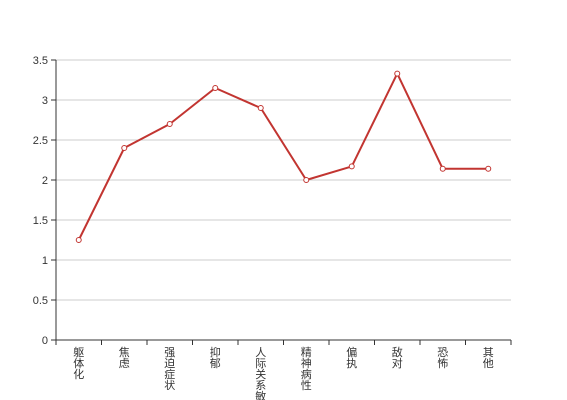 This screenshot has width=567, height=400. What do you see at coordinates (78, 363) in the screenshot?
I see `x-tick-label: 躯体化` at bounding box center [78, 363].